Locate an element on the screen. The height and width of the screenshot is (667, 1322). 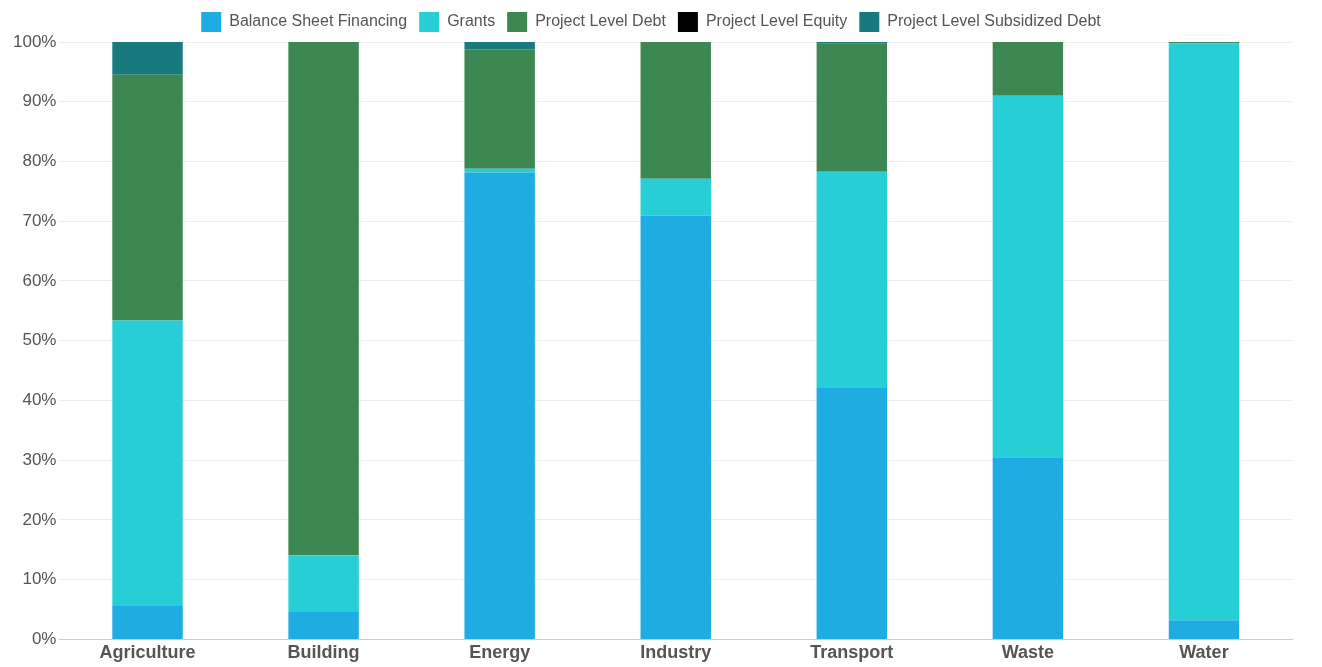
x-tick-label: Industry is located at coordinates (676, 652).